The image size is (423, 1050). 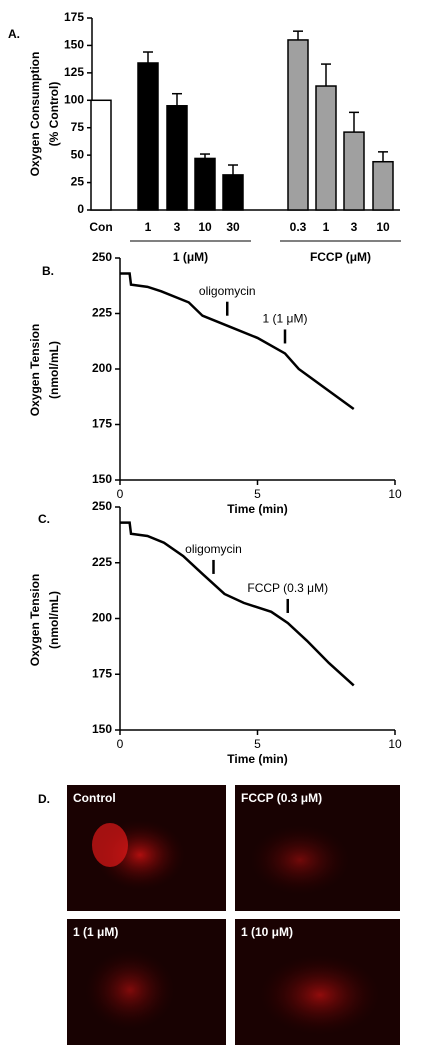 What do you see at coordinates (281, 798) in the screenshot?
I see `image-label: FCCP (0.3 μM)` at bounding box center [281, 798].